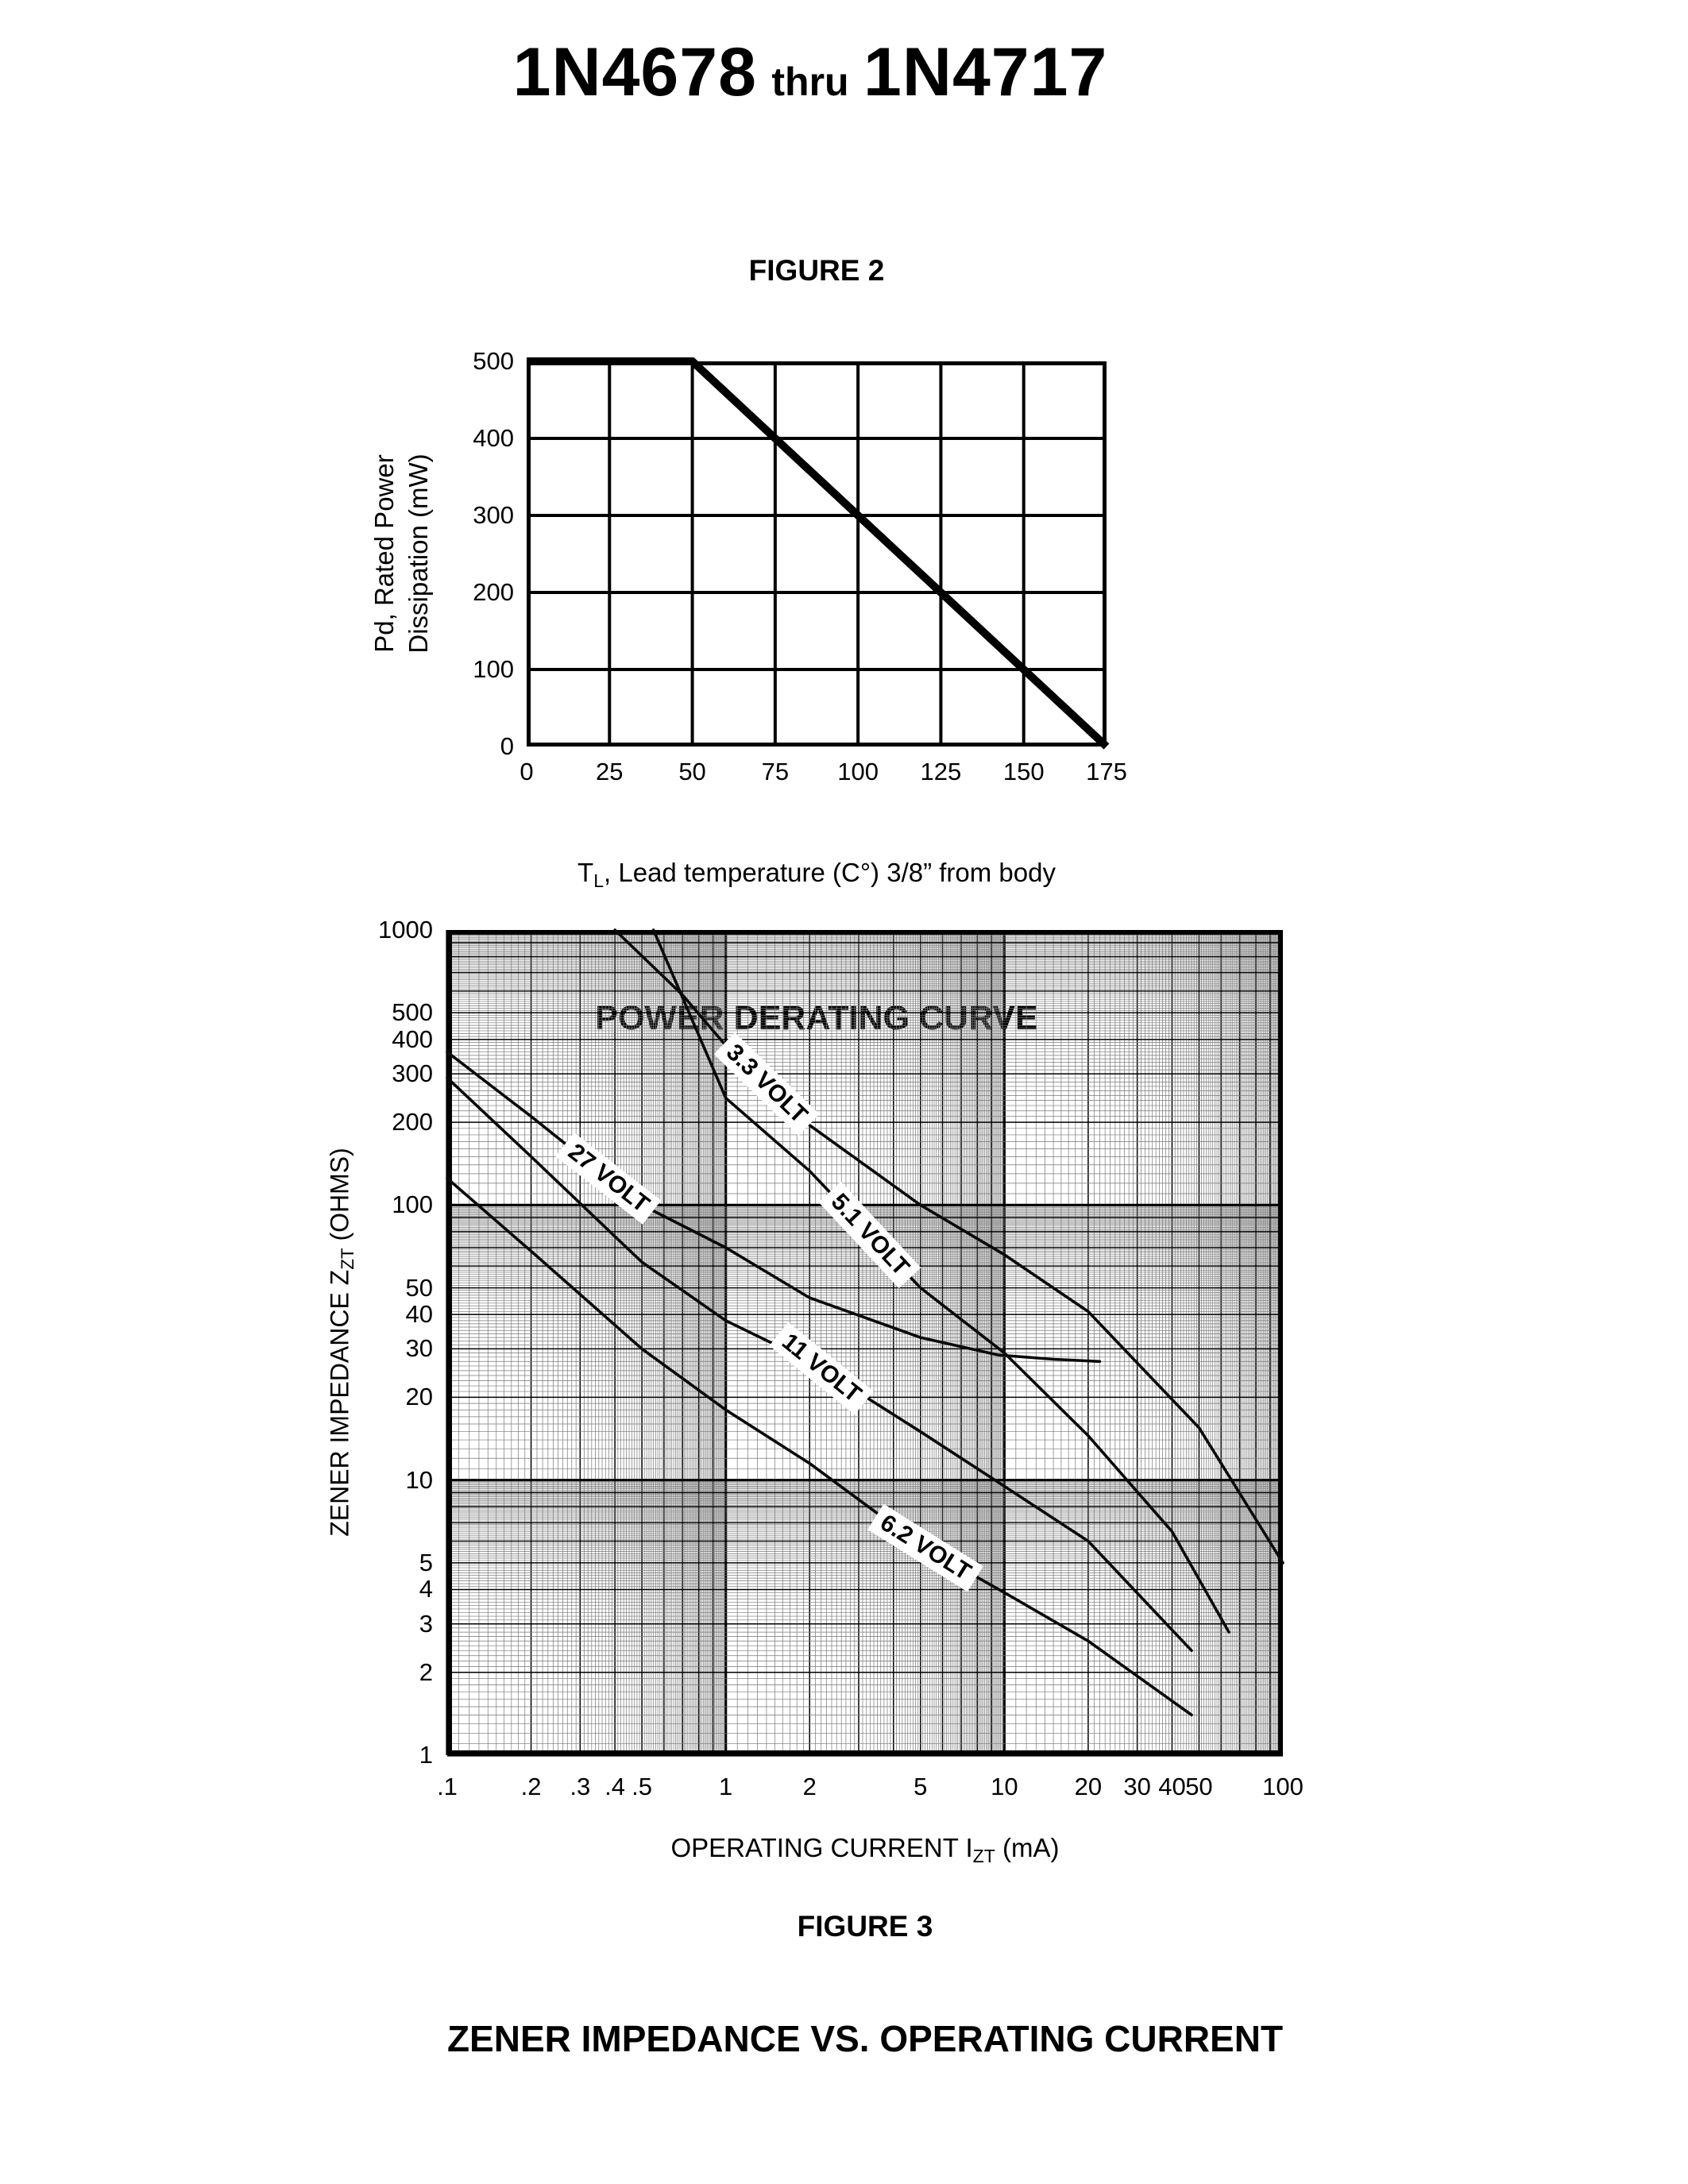 This screenshot has height=2184, width=1688. I want to click on fig2-ytick-500: 500, so click(493, 361).